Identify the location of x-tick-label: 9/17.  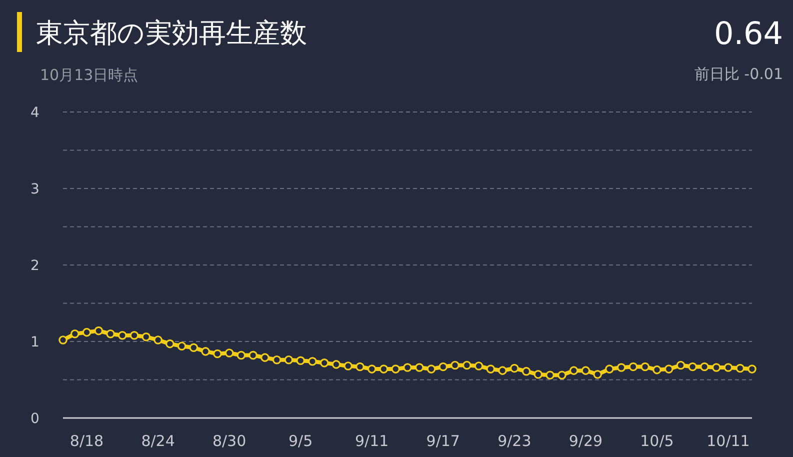
(443, 441).